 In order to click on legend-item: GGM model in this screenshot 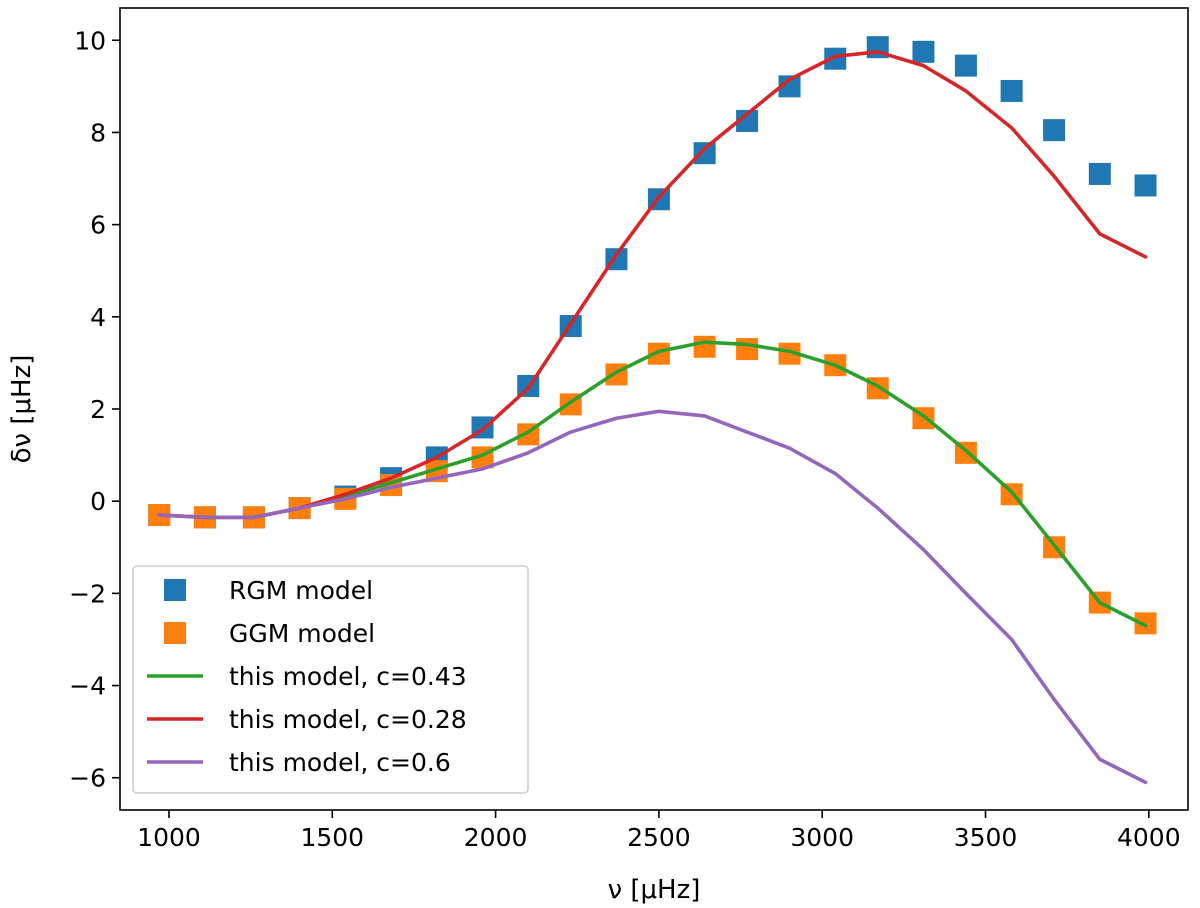, I will do `click(269, 633)`.